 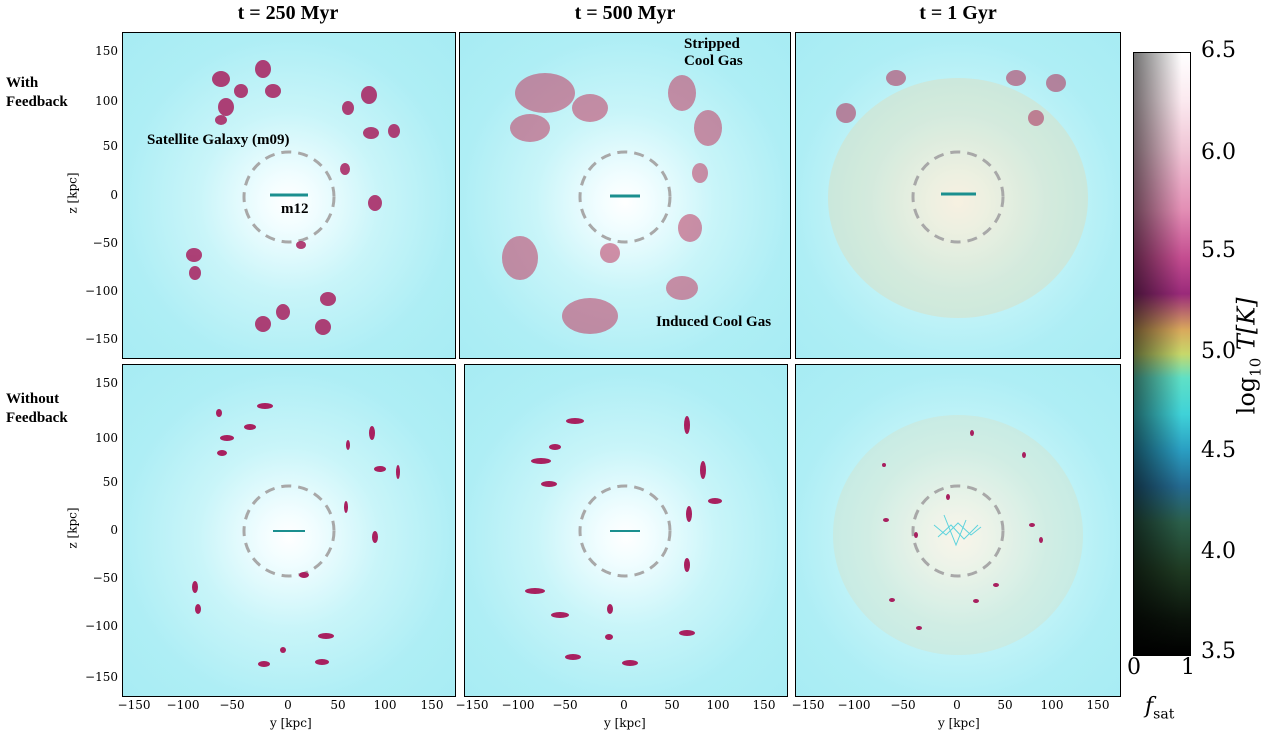 I want to click on annotation-host: m12, so click(x=295, y=209).